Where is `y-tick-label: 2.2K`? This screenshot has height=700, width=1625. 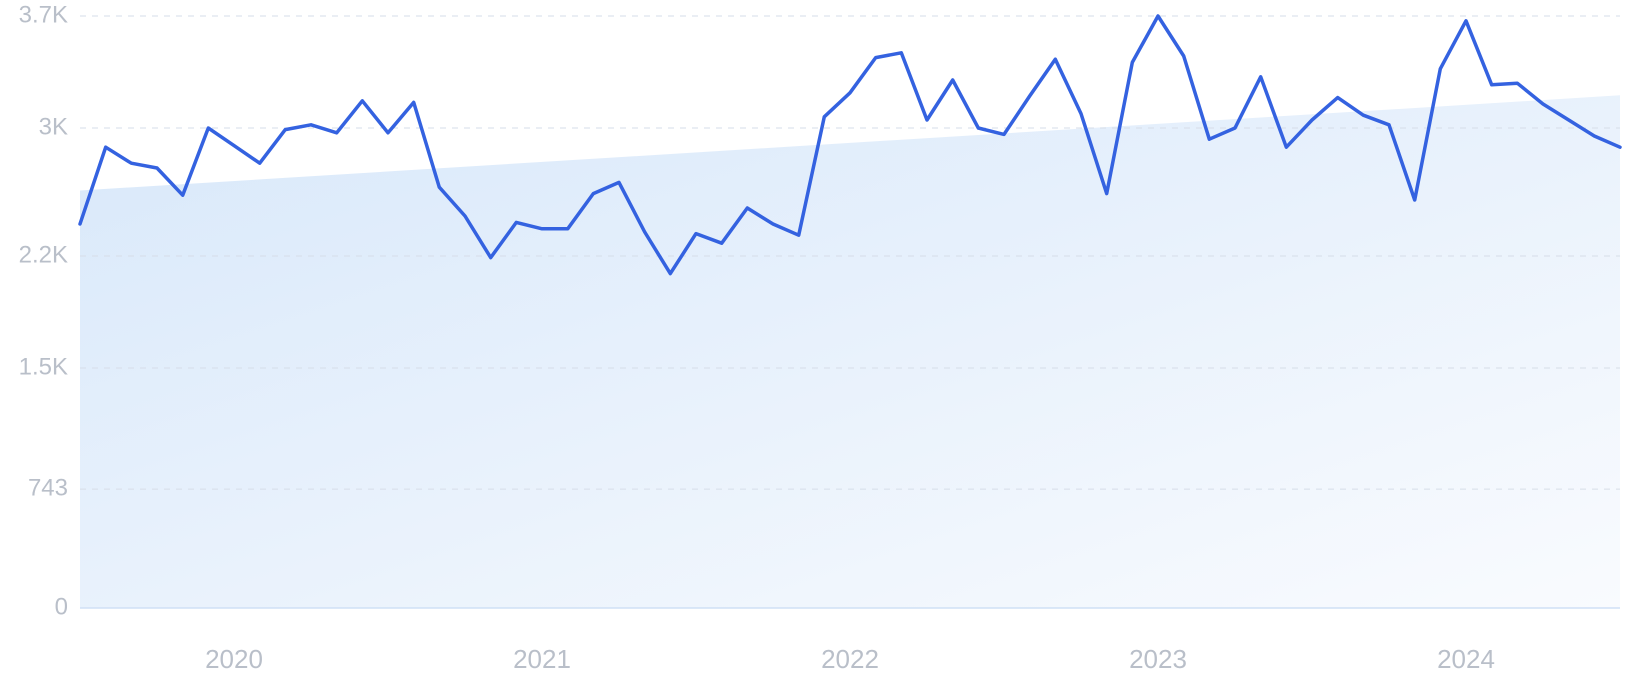
y-tick-label: 2.2K is located at coordinates (43, 254).